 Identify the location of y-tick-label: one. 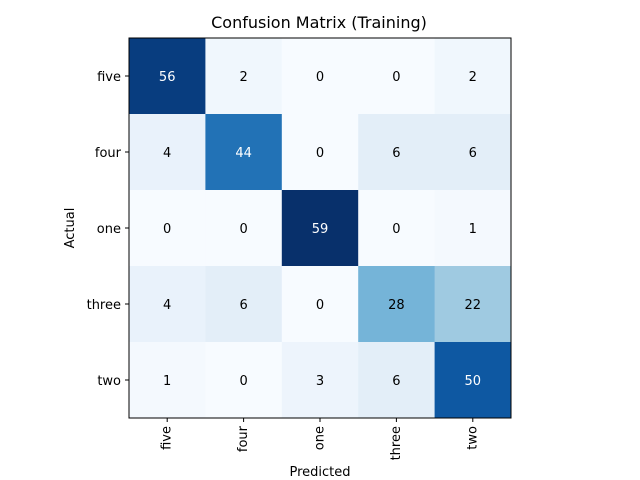
(109, 229).